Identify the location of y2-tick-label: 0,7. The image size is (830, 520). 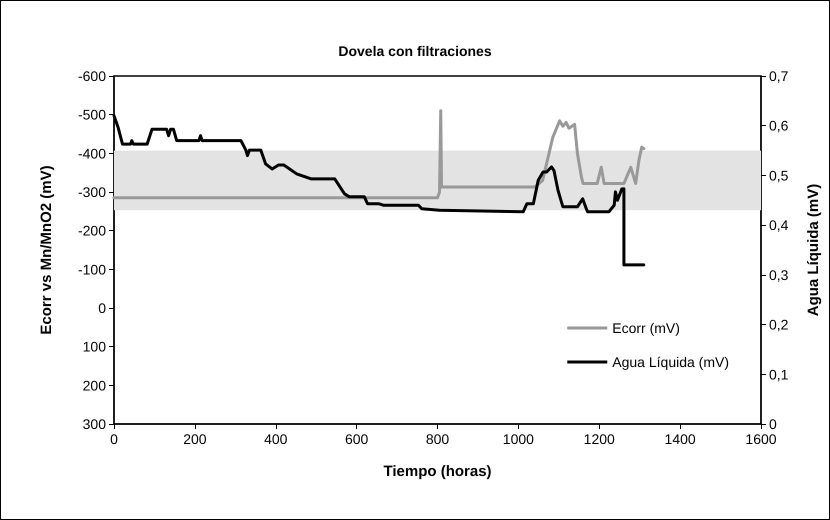
(779, 76).